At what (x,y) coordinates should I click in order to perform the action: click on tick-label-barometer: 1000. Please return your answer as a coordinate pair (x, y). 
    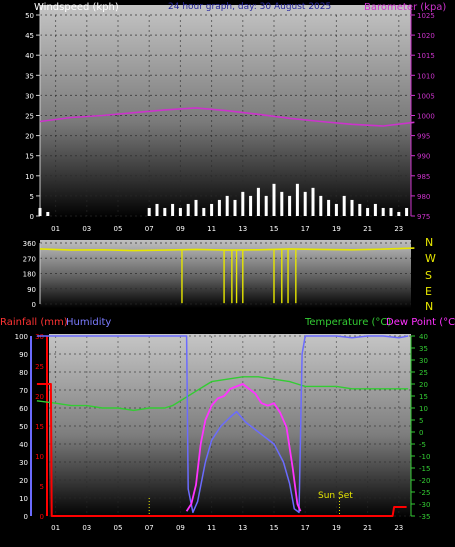
    Looking at the image, I should click on (426, 117).